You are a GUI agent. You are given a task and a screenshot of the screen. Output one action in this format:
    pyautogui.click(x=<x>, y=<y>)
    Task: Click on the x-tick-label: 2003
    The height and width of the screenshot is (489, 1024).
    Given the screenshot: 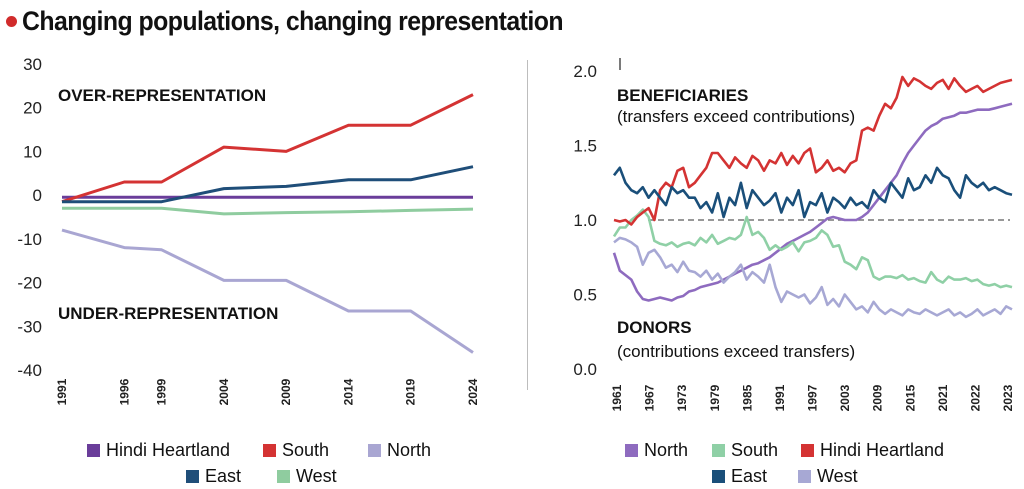 What is the action you would take?
    pyautogui.click(x=845, y=397)
    